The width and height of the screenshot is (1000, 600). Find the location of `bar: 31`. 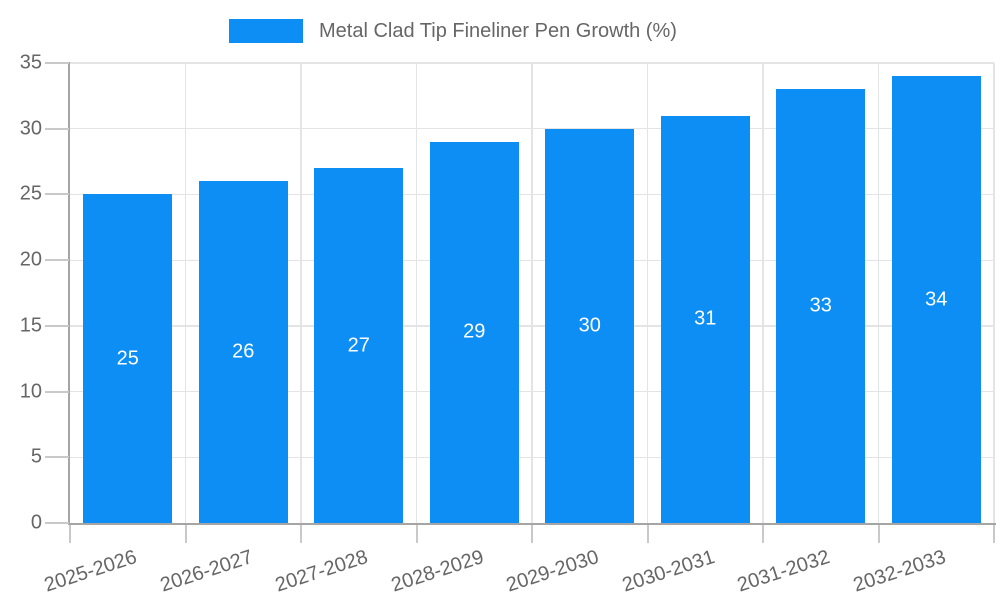

bar: 31 is located at coordinates (705, 319).